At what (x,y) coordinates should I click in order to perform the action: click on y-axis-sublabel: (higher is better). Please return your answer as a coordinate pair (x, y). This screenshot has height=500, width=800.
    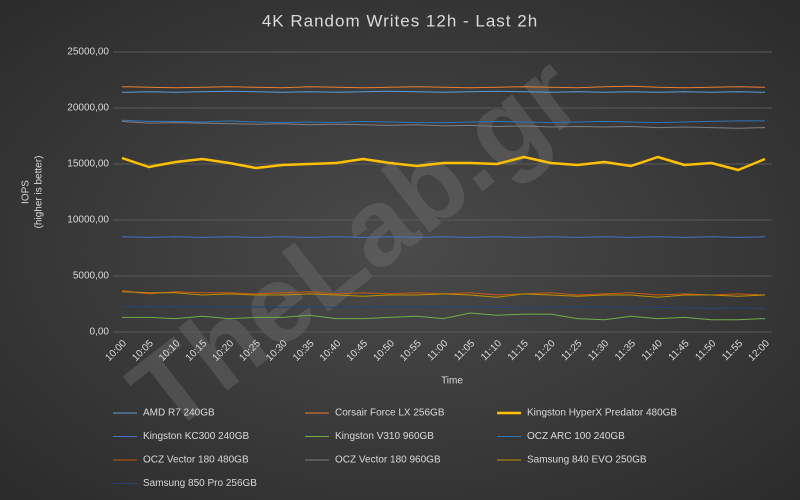
    Looking at the image, I should click on (39, 192).